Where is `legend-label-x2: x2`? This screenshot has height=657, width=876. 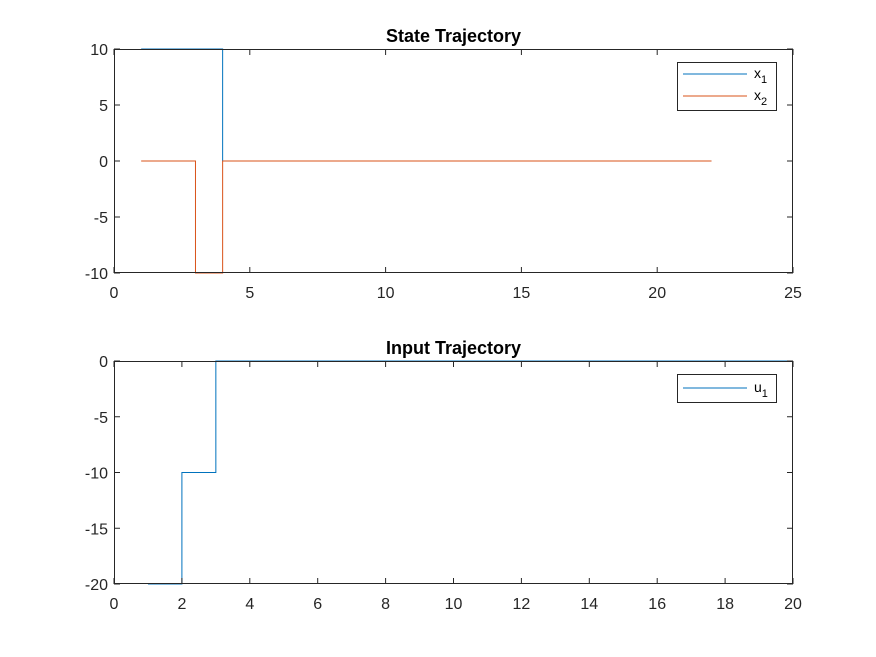 legend-label-x2: x2 is located at coordinates (760, 97).